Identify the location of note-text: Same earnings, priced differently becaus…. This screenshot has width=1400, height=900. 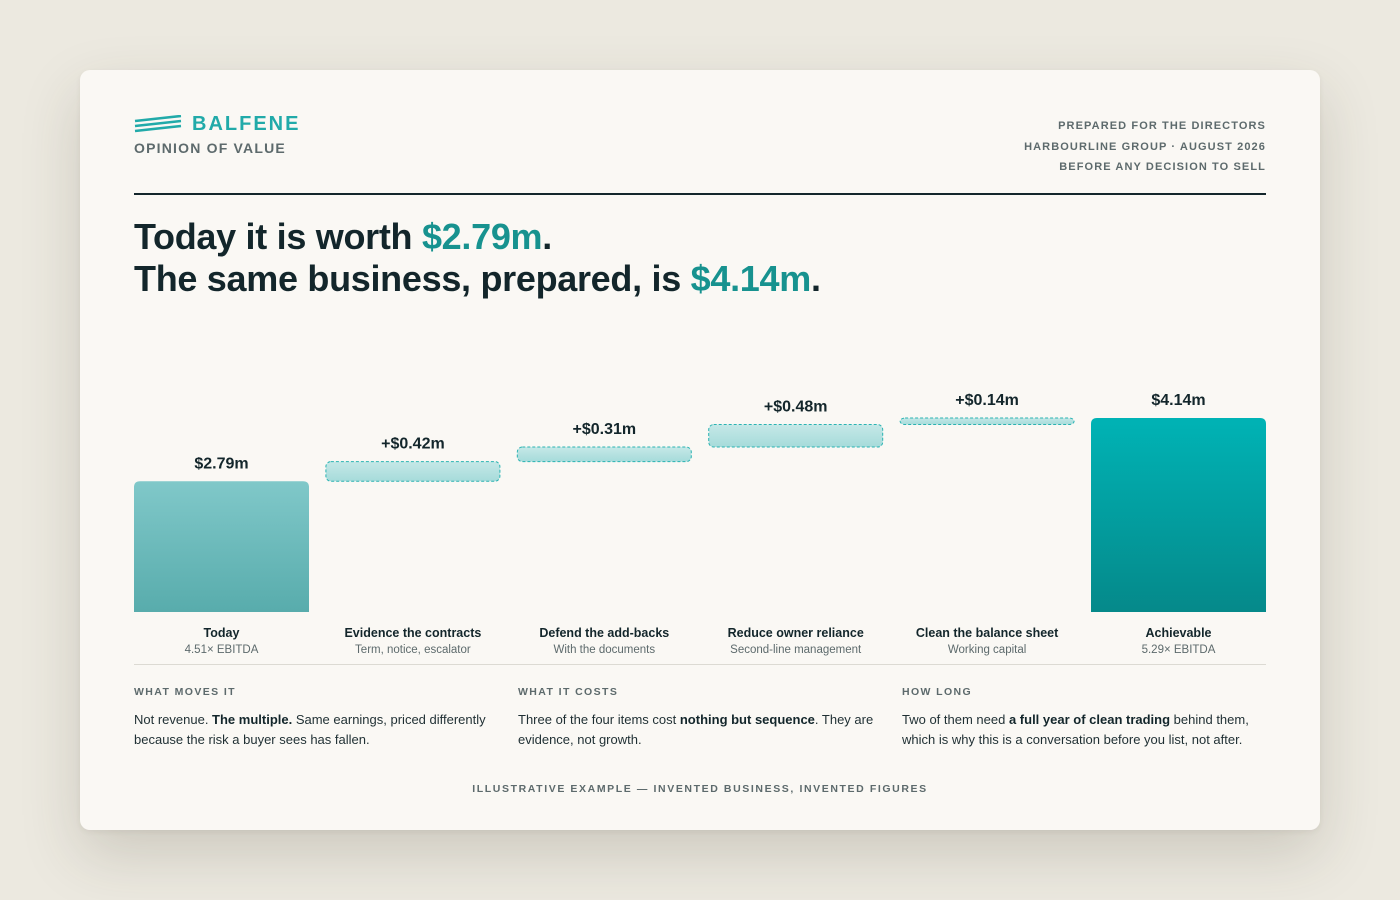
(310, 729).